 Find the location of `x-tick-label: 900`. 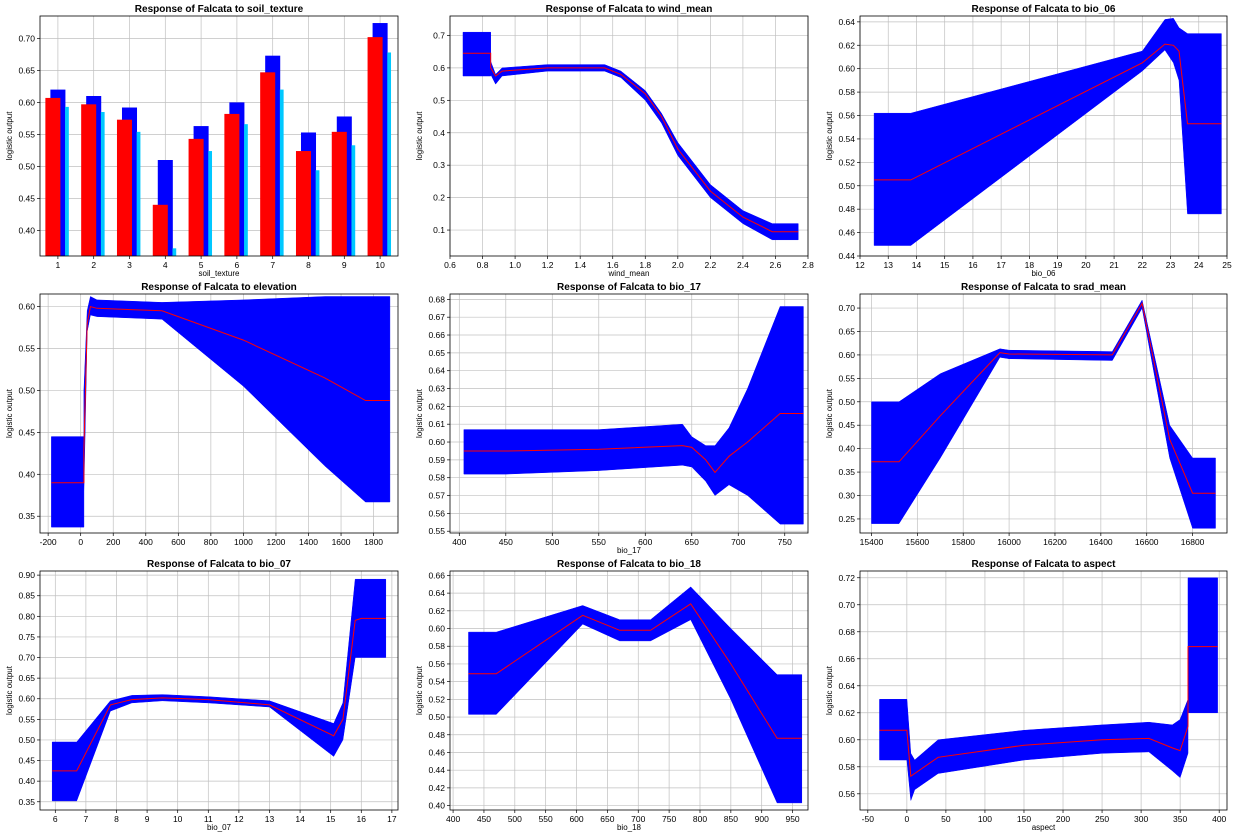

x-tick-label: 900 is located at coordinates (762, 819).